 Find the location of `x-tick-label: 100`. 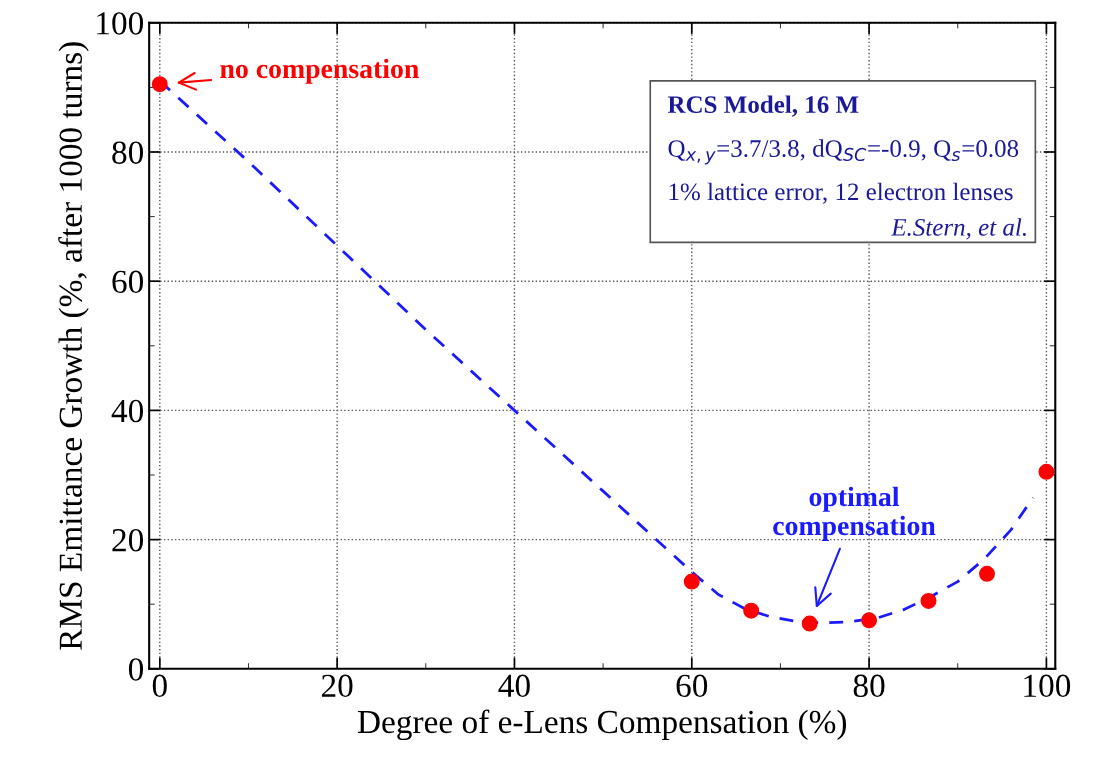

x-tick-label: 100 is located at coordinates (1047, 686).